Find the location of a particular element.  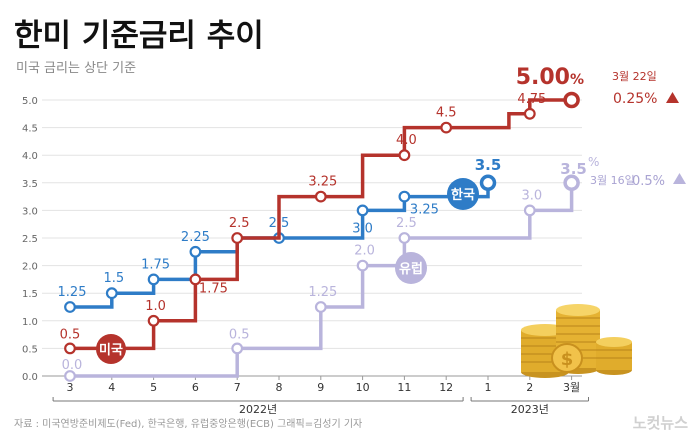

us-latest-value: 5.00 is located at coordinates (543, 77).